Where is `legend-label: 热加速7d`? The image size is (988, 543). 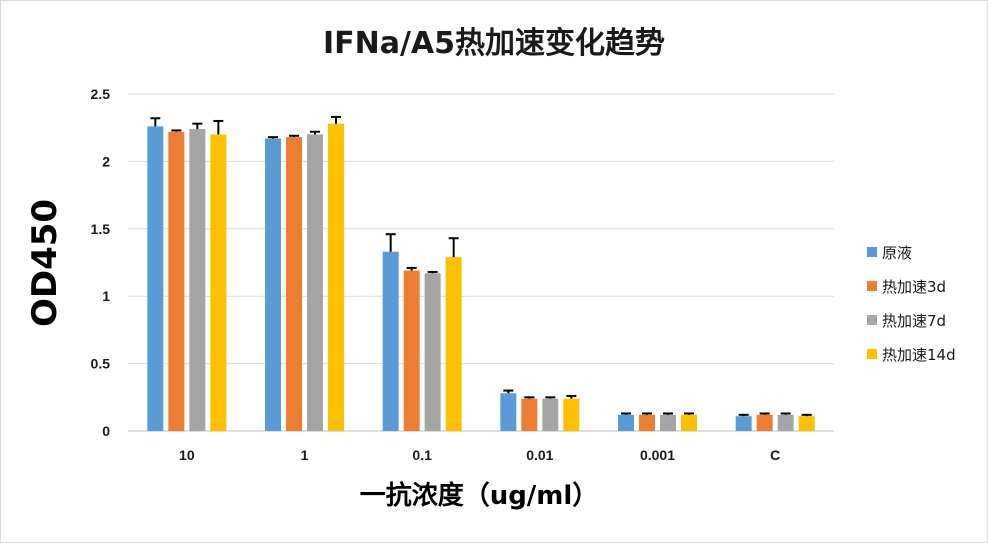
legend-label: 热加速7d is located at coordinates (914, 321).